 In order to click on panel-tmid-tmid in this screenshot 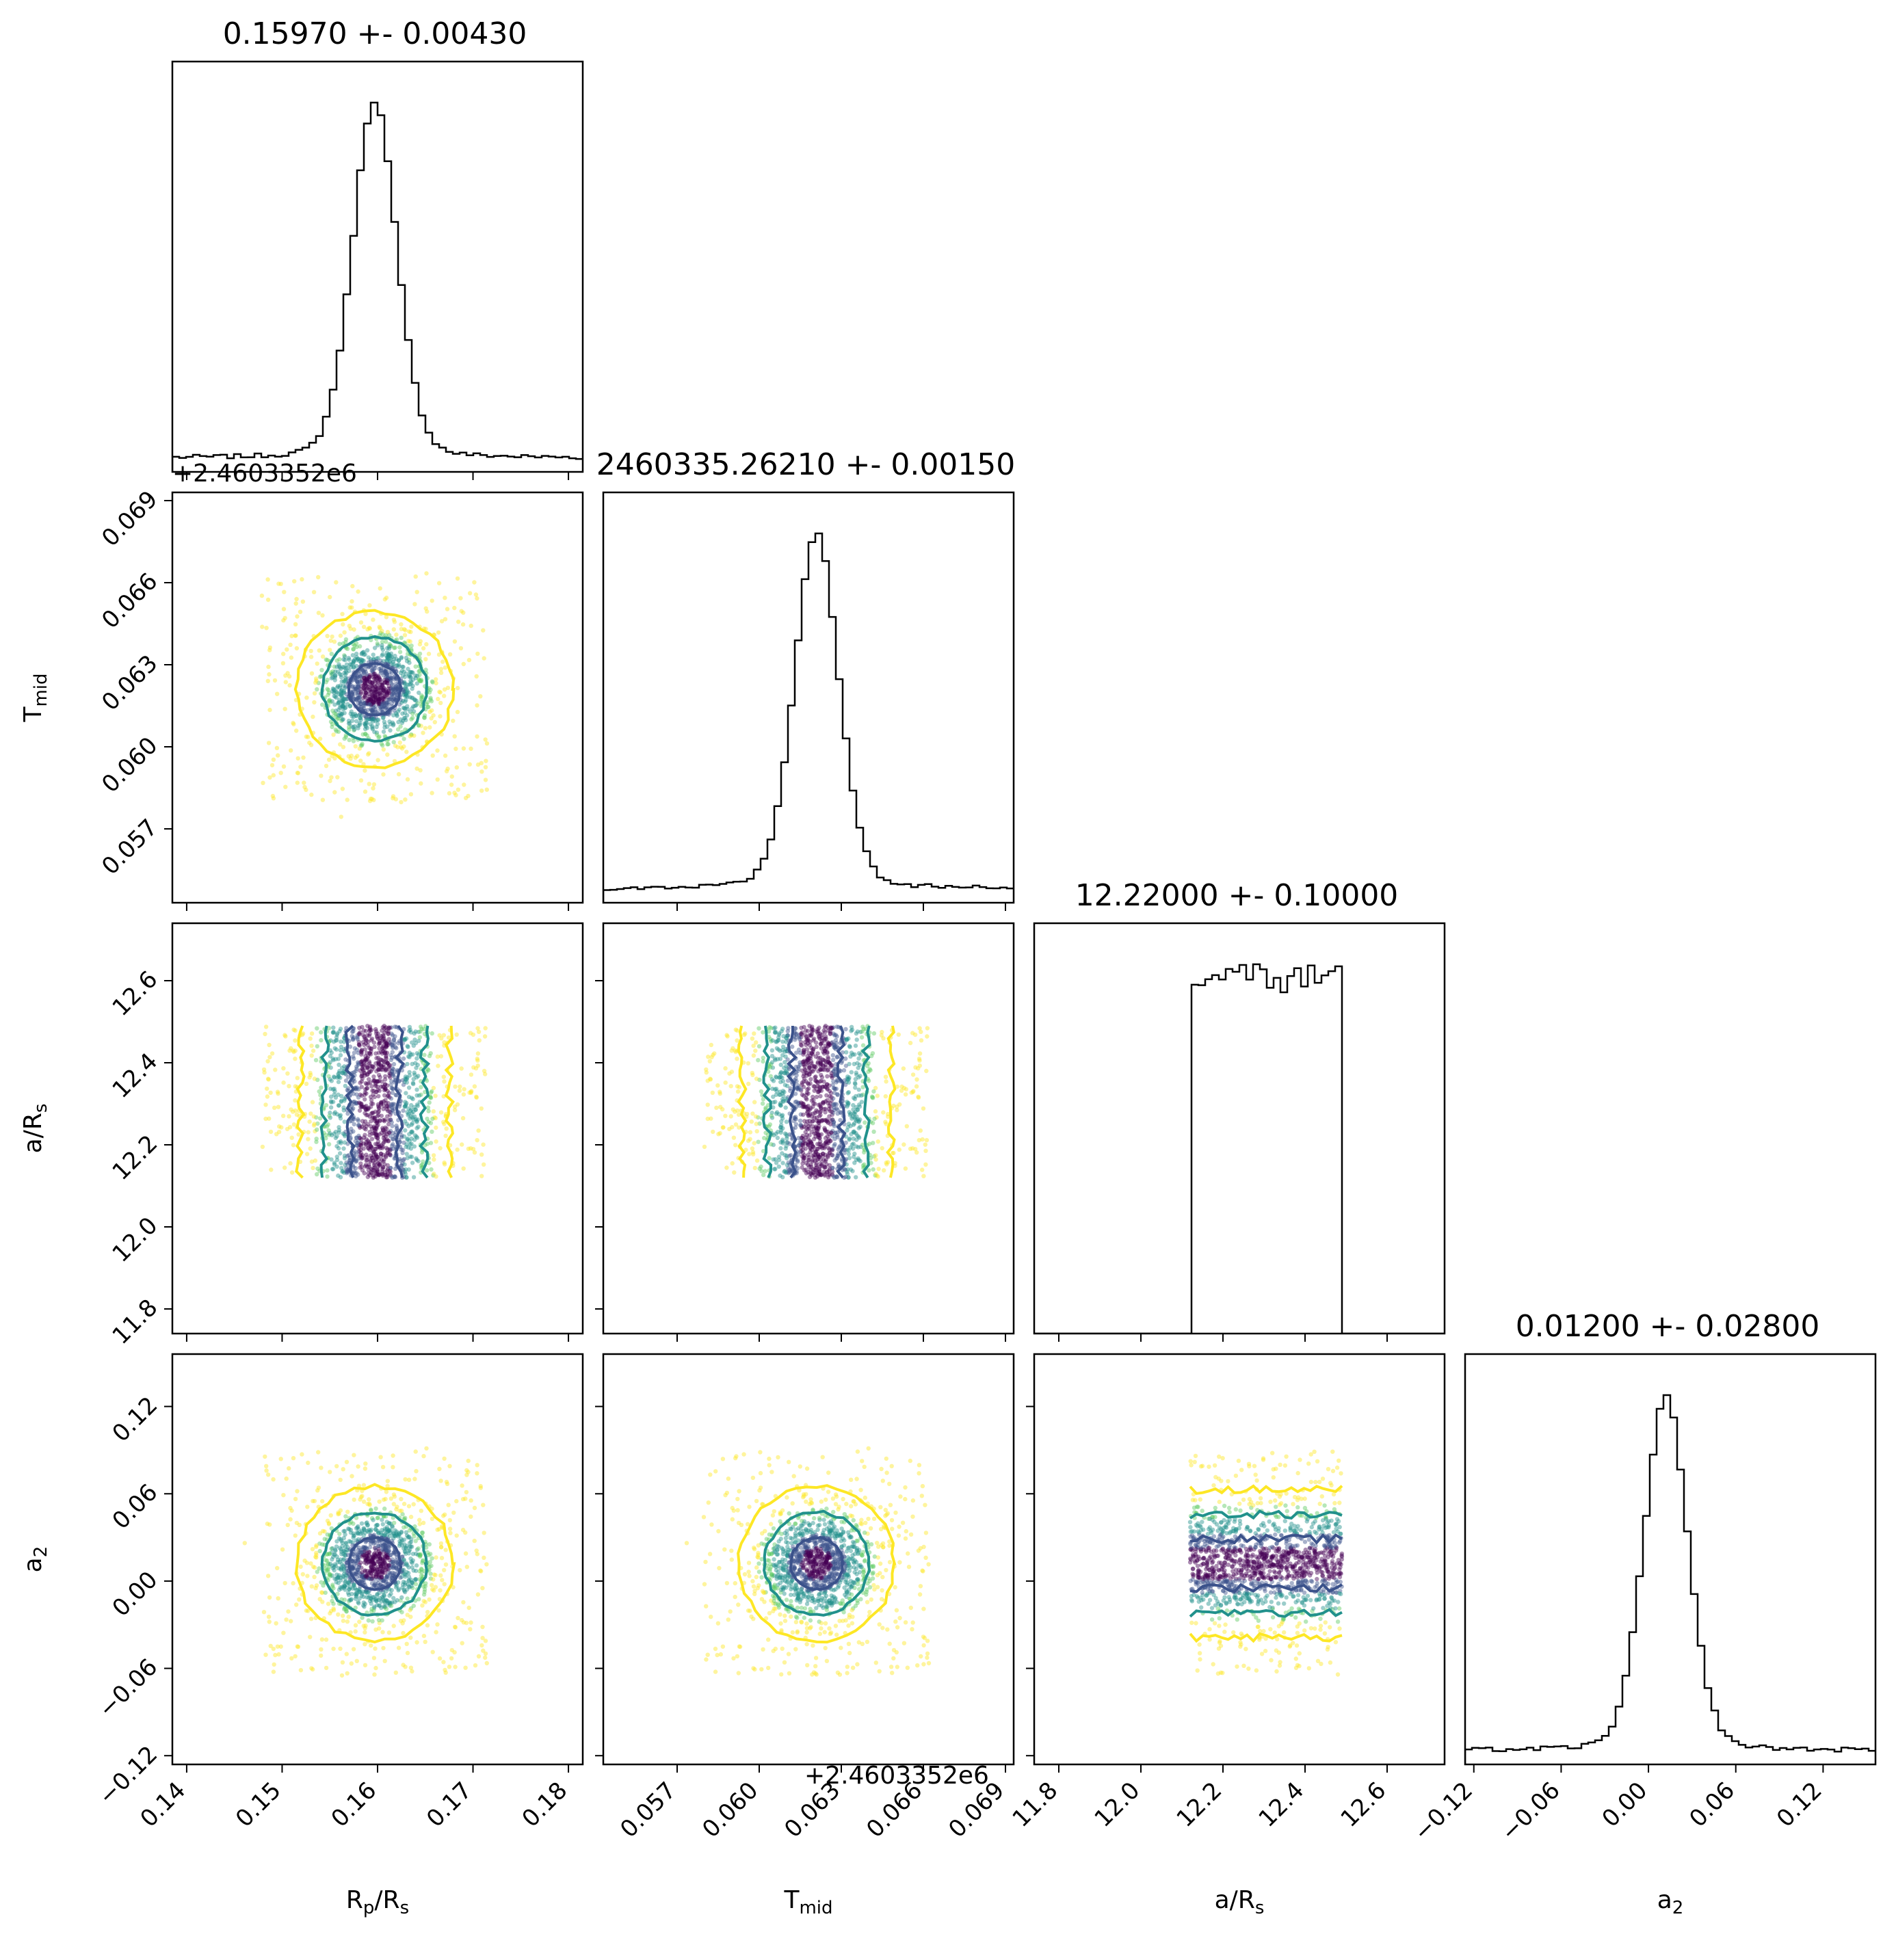, I will do `click(808, 718)`.